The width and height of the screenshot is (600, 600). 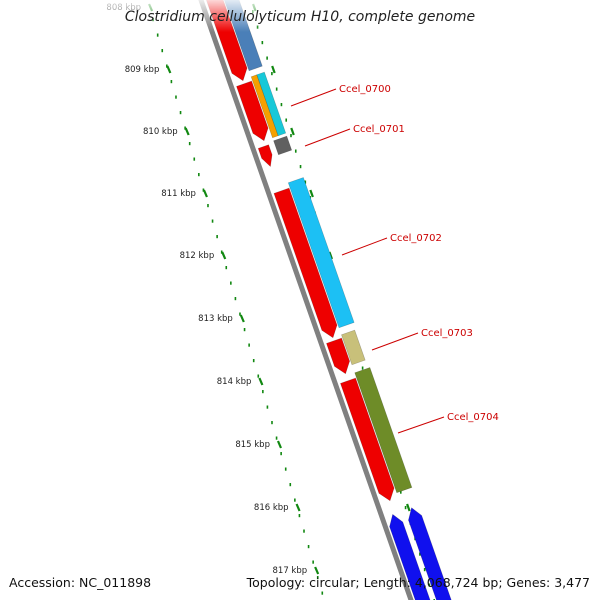 What do you see at coordinates (142, 70) in the screenshot?
I see `tick-label: 809 kbp` at bounding box center [142, 70].